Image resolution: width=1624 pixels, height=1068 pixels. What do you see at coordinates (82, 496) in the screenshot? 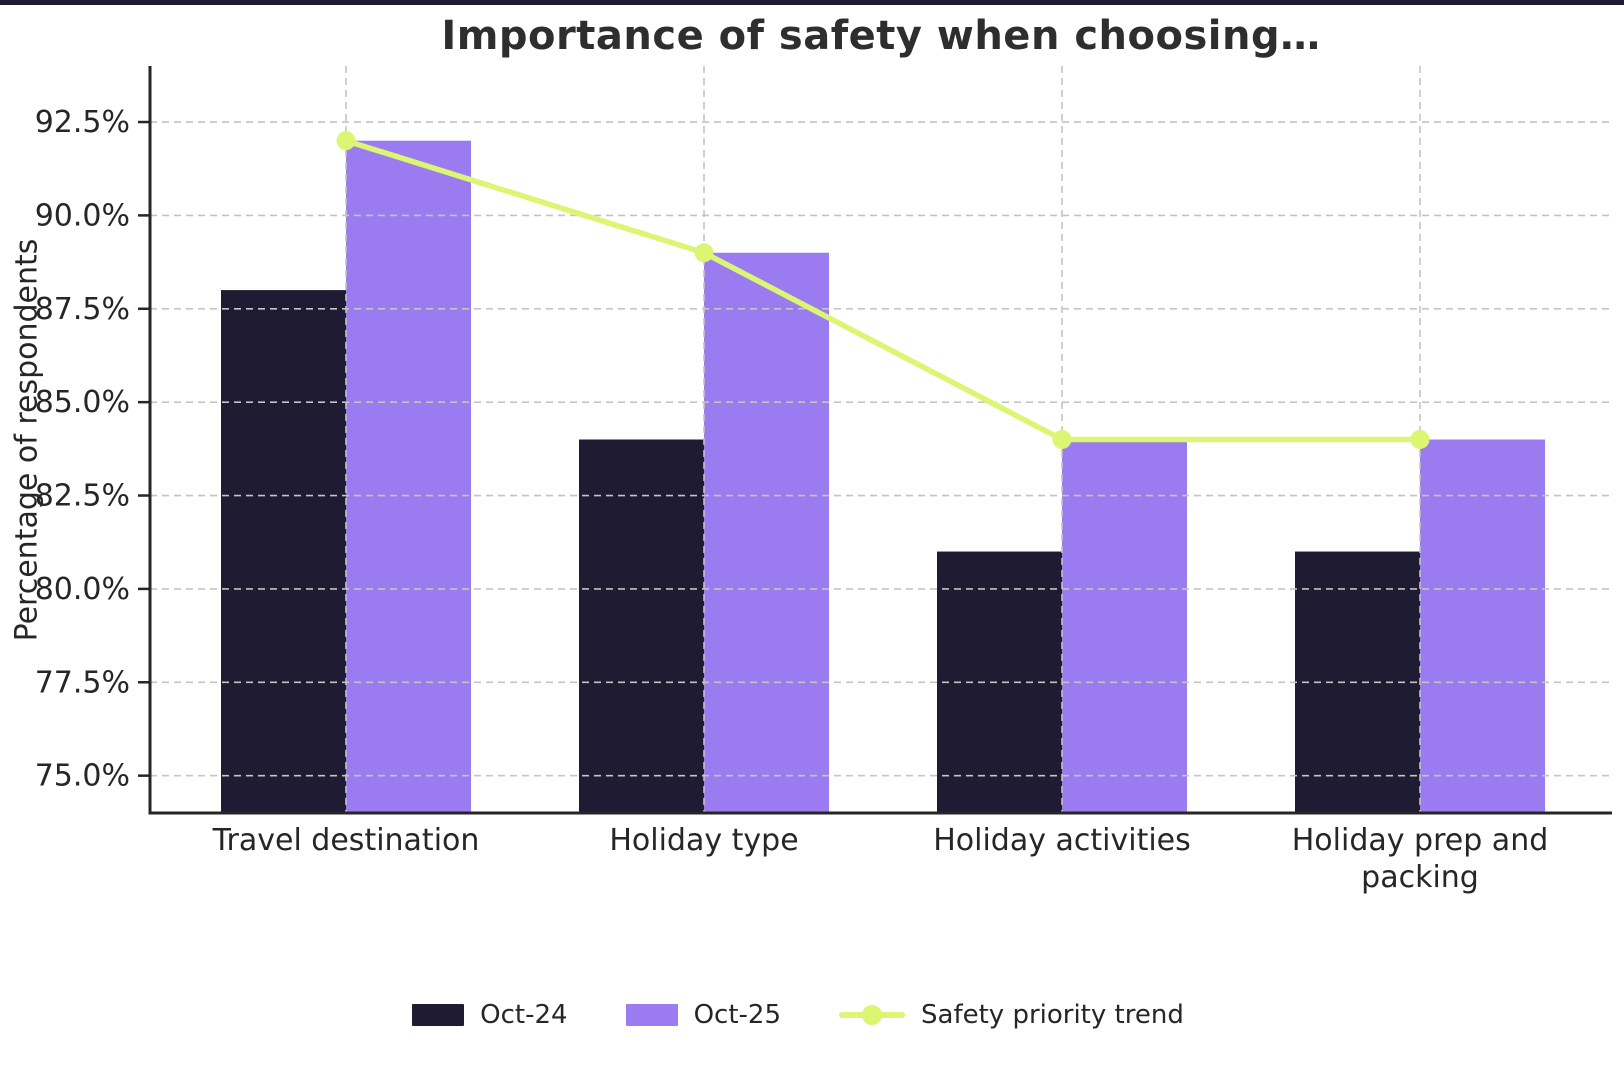
I see `y-tick-label-82.5: 82.5%` at bounding box center [82, 496].